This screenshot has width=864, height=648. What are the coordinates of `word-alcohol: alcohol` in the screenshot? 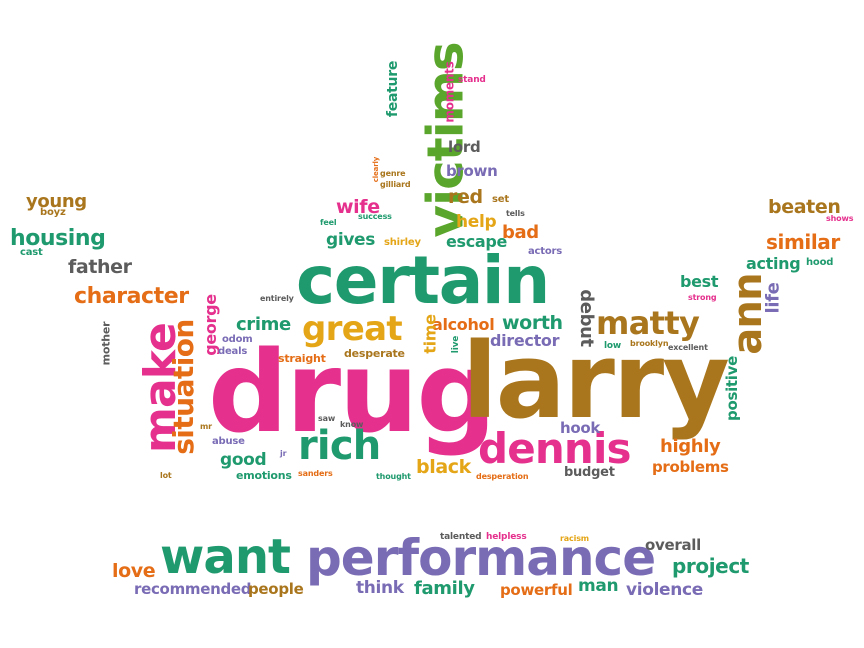 It's located at (463, 324).